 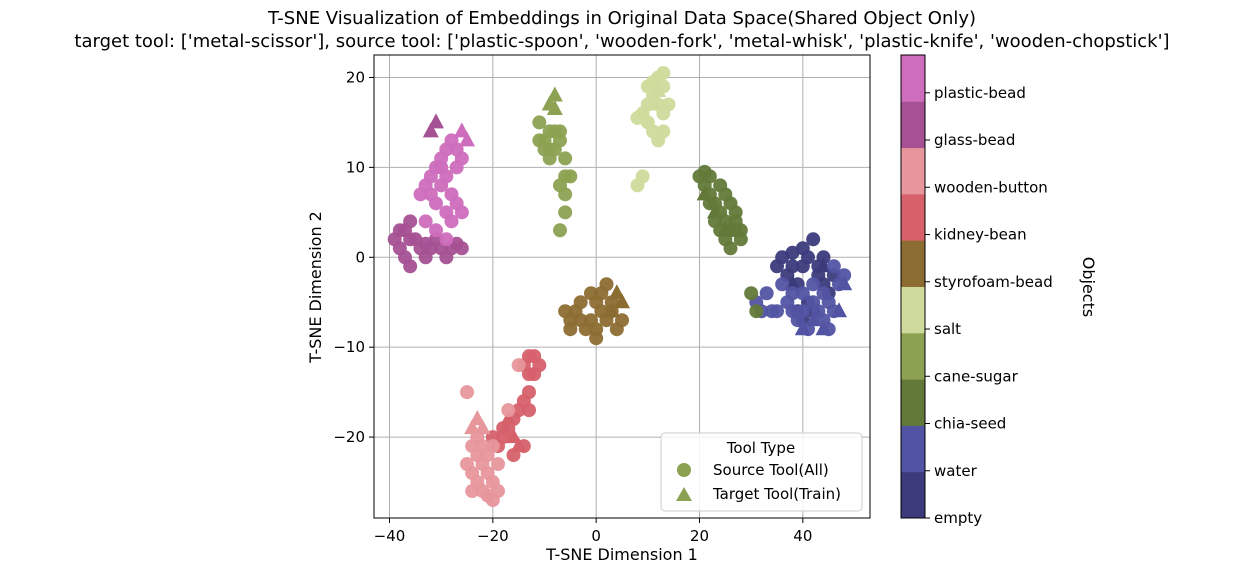 What do you see at coordinates (913, 310) in the screenshot?
I see `colorbar-segment-salt` at bounding box center [913, 310].